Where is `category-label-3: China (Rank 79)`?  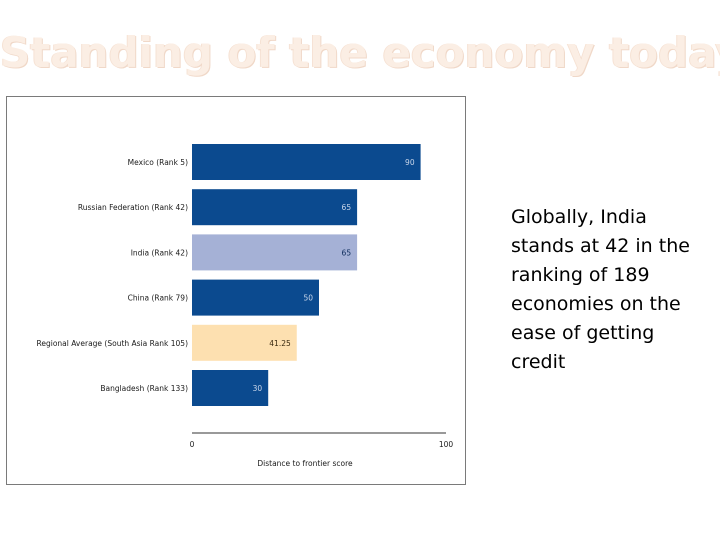 category-label-3: China (Rank 79) is located at coordinates (158, 298).